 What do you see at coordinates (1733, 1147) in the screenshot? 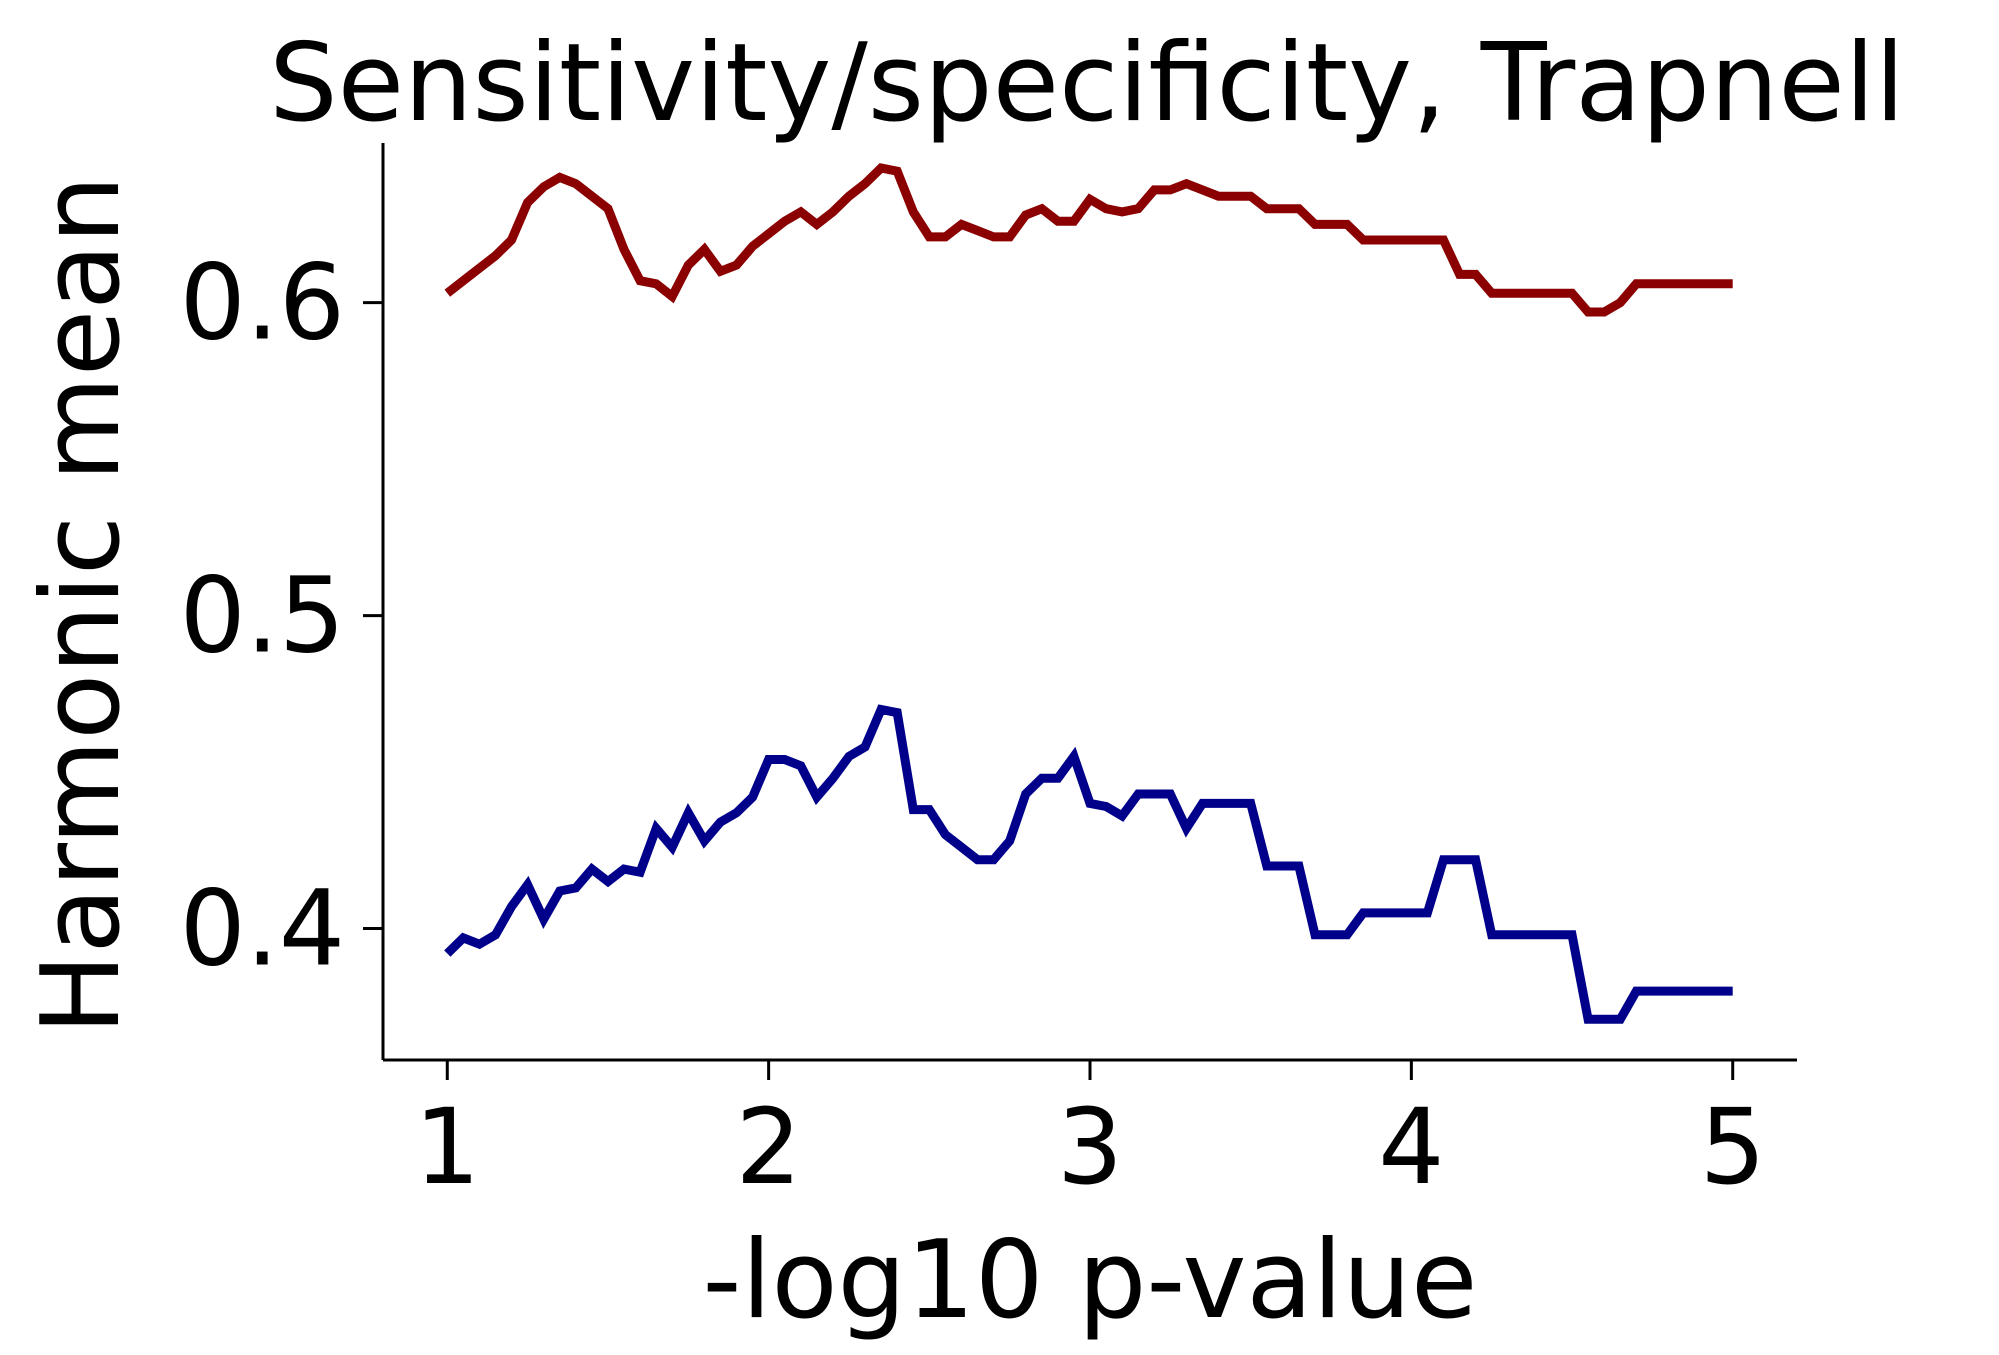
I see `x-tick-label: 5` at bounding box center [1733, 1147].